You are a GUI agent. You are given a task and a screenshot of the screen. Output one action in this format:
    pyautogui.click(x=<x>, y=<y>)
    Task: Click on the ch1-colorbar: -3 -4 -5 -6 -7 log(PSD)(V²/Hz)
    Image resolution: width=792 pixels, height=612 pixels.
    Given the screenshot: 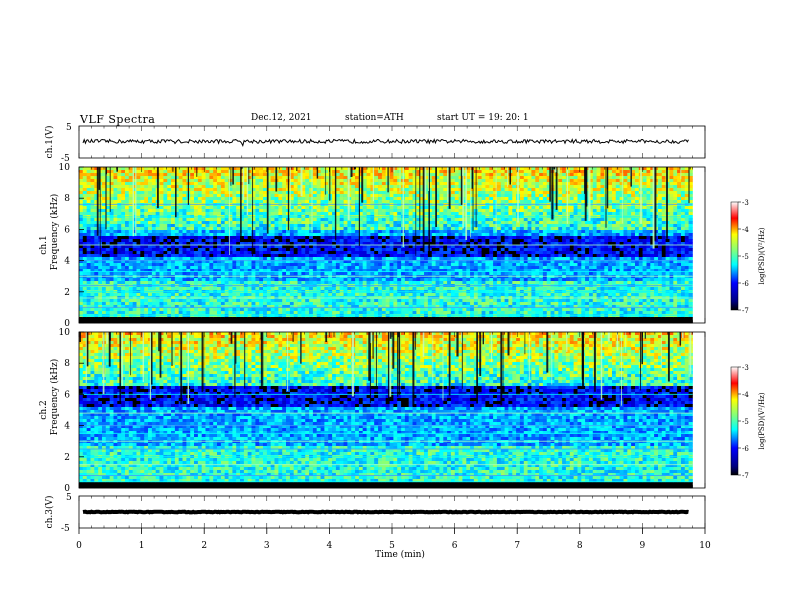 What is the action you would take?
    pyautogui.click(x=748, y=257)
    